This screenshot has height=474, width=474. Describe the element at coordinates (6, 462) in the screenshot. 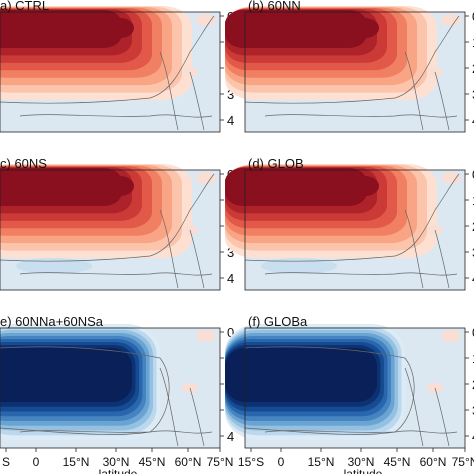

I see `x-tick-label: S` at that location.